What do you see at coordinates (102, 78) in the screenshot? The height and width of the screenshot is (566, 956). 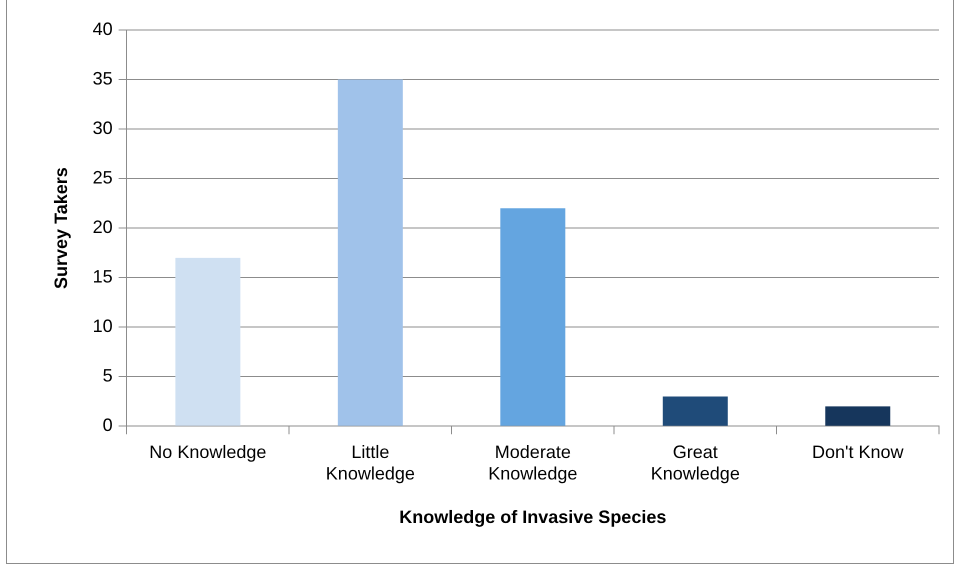 I see `y-tick-label: 35` at bounding box center [102, 78].